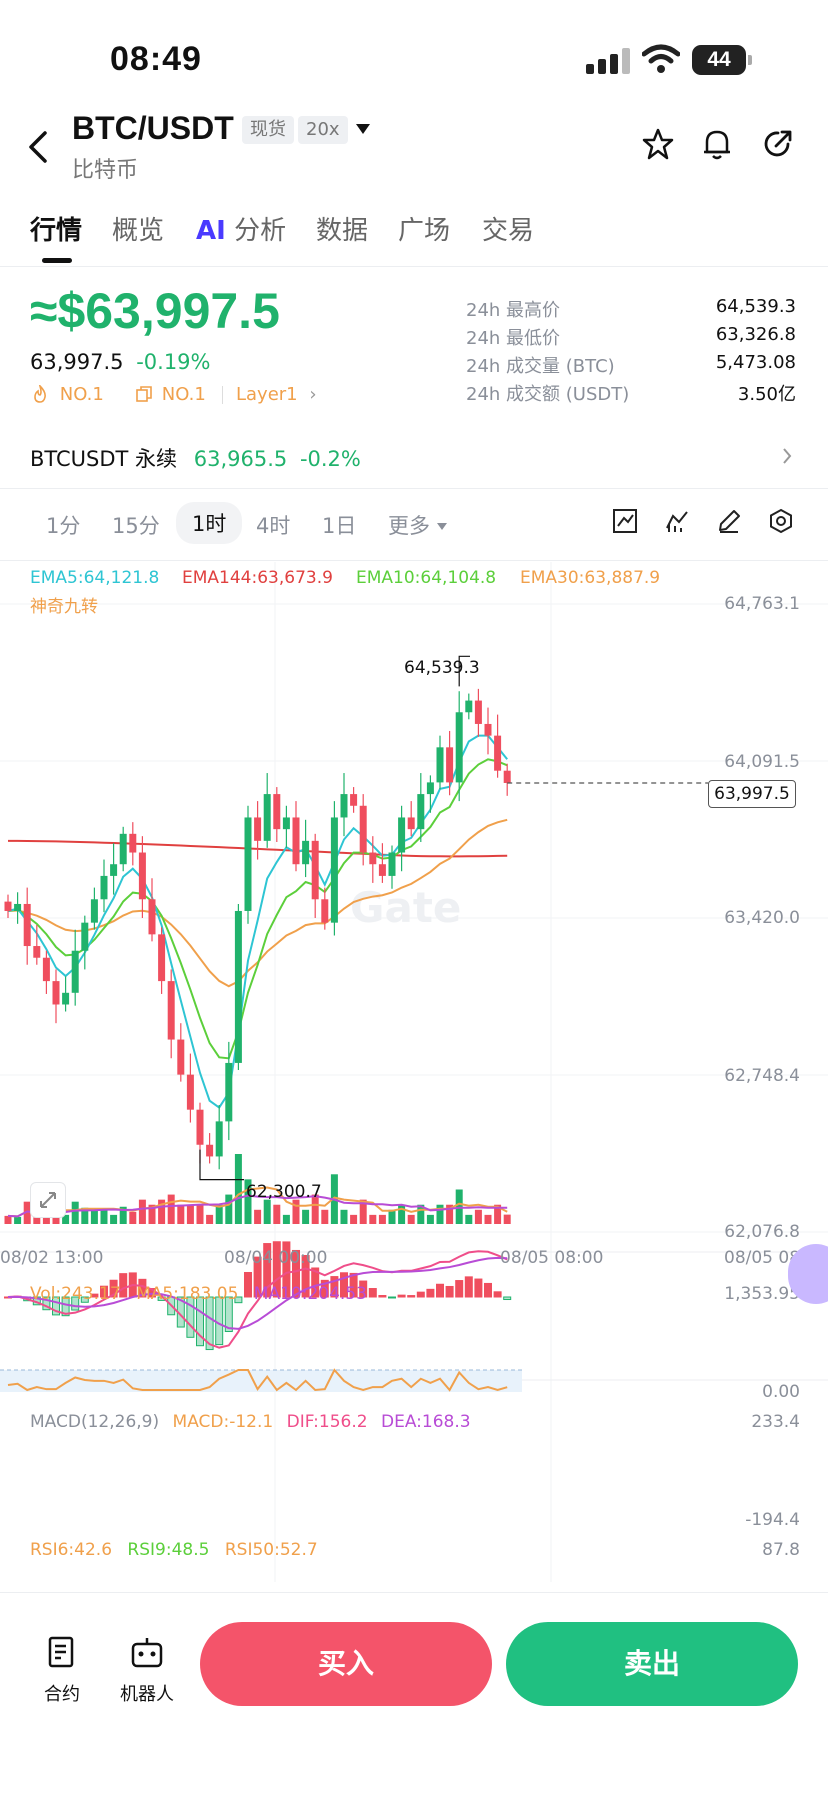  I want to click on edit-pen-icon, so click(729, 521).